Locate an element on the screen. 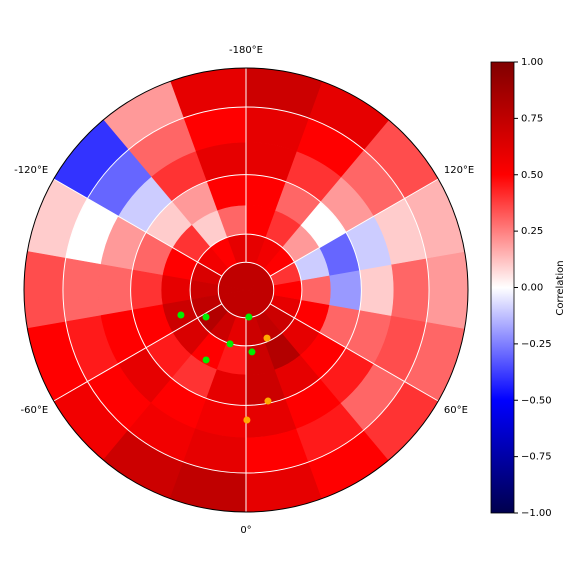  colorbar-tick-label: 1.00 is located at coordinates (532, 62).